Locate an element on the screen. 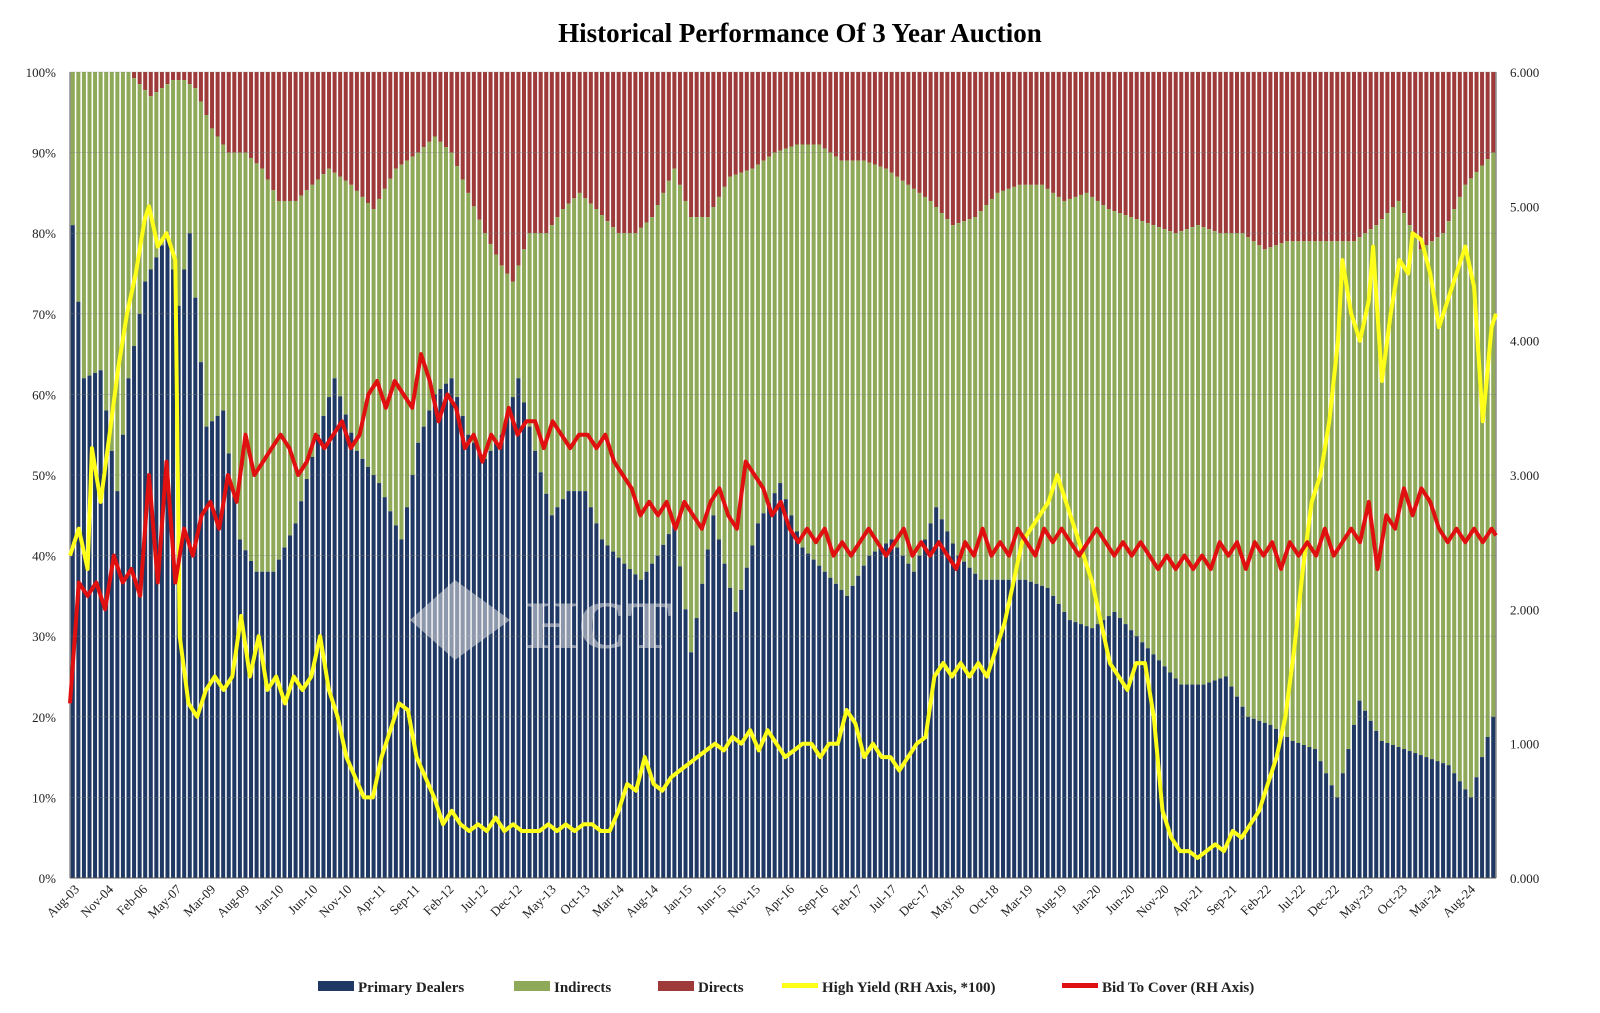 This screenshot has height=1013, width=1600. left-tick-label: 100% is located at coordinates (41, 72).